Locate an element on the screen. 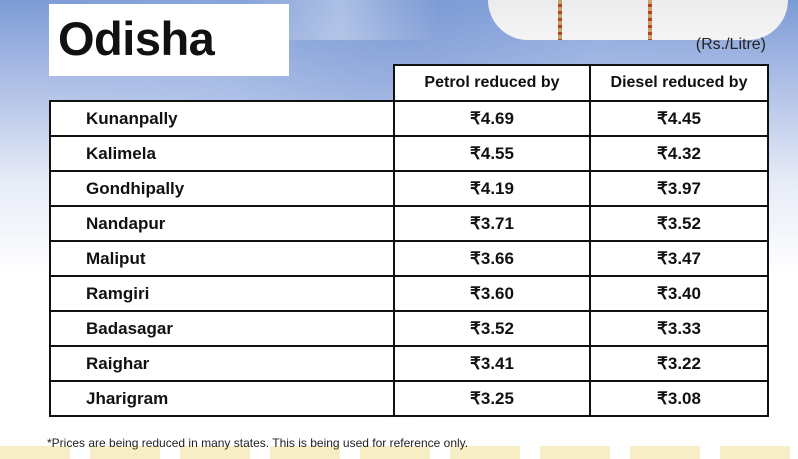 The width and height of the screenshot is (798, 459). table-row: Kunanpally ₹4.69 ₹4.45 is located at coordinates (409, 118).